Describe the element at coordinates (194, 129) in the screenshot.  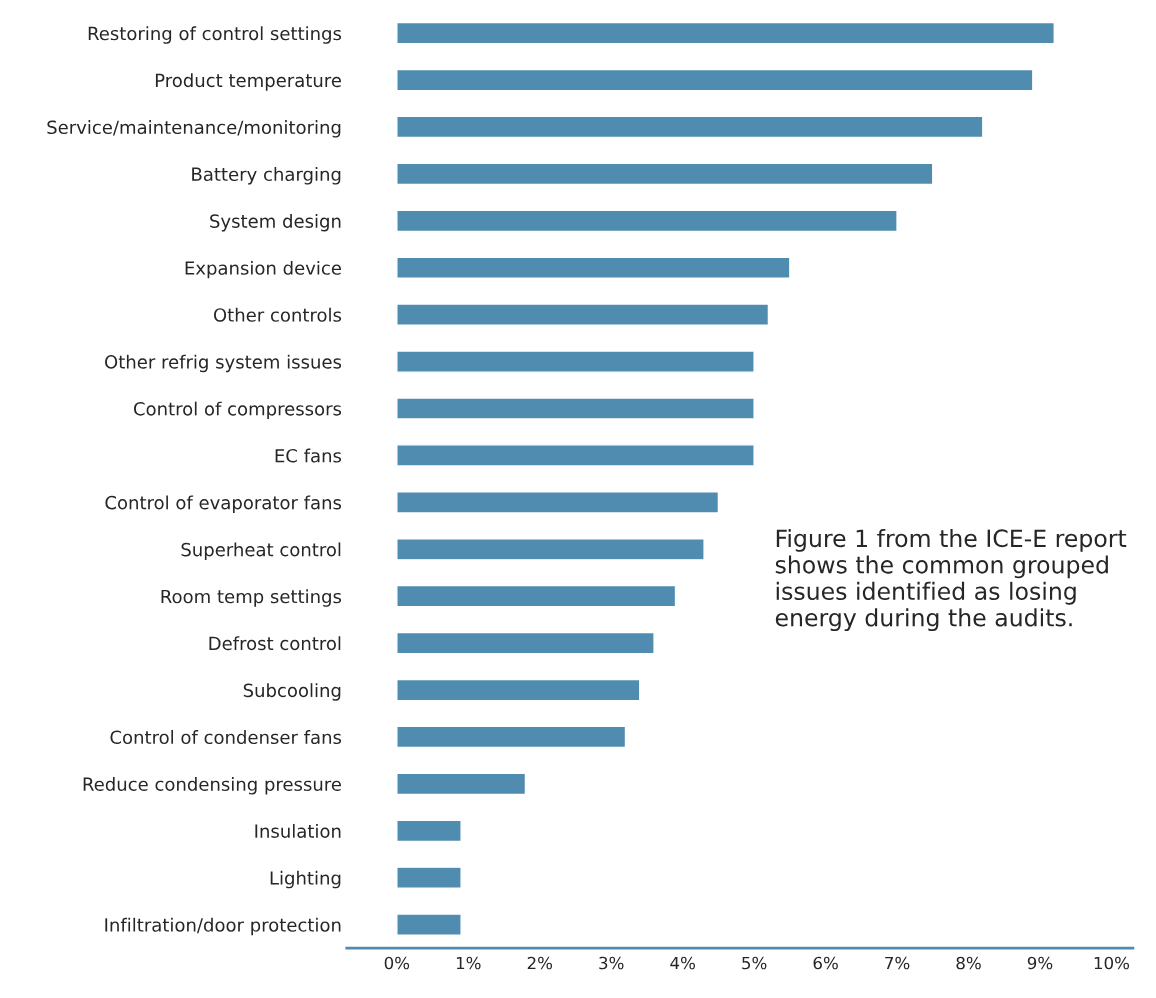
I see `y-tick-label: Service/maintenance/monitoring` at that location.